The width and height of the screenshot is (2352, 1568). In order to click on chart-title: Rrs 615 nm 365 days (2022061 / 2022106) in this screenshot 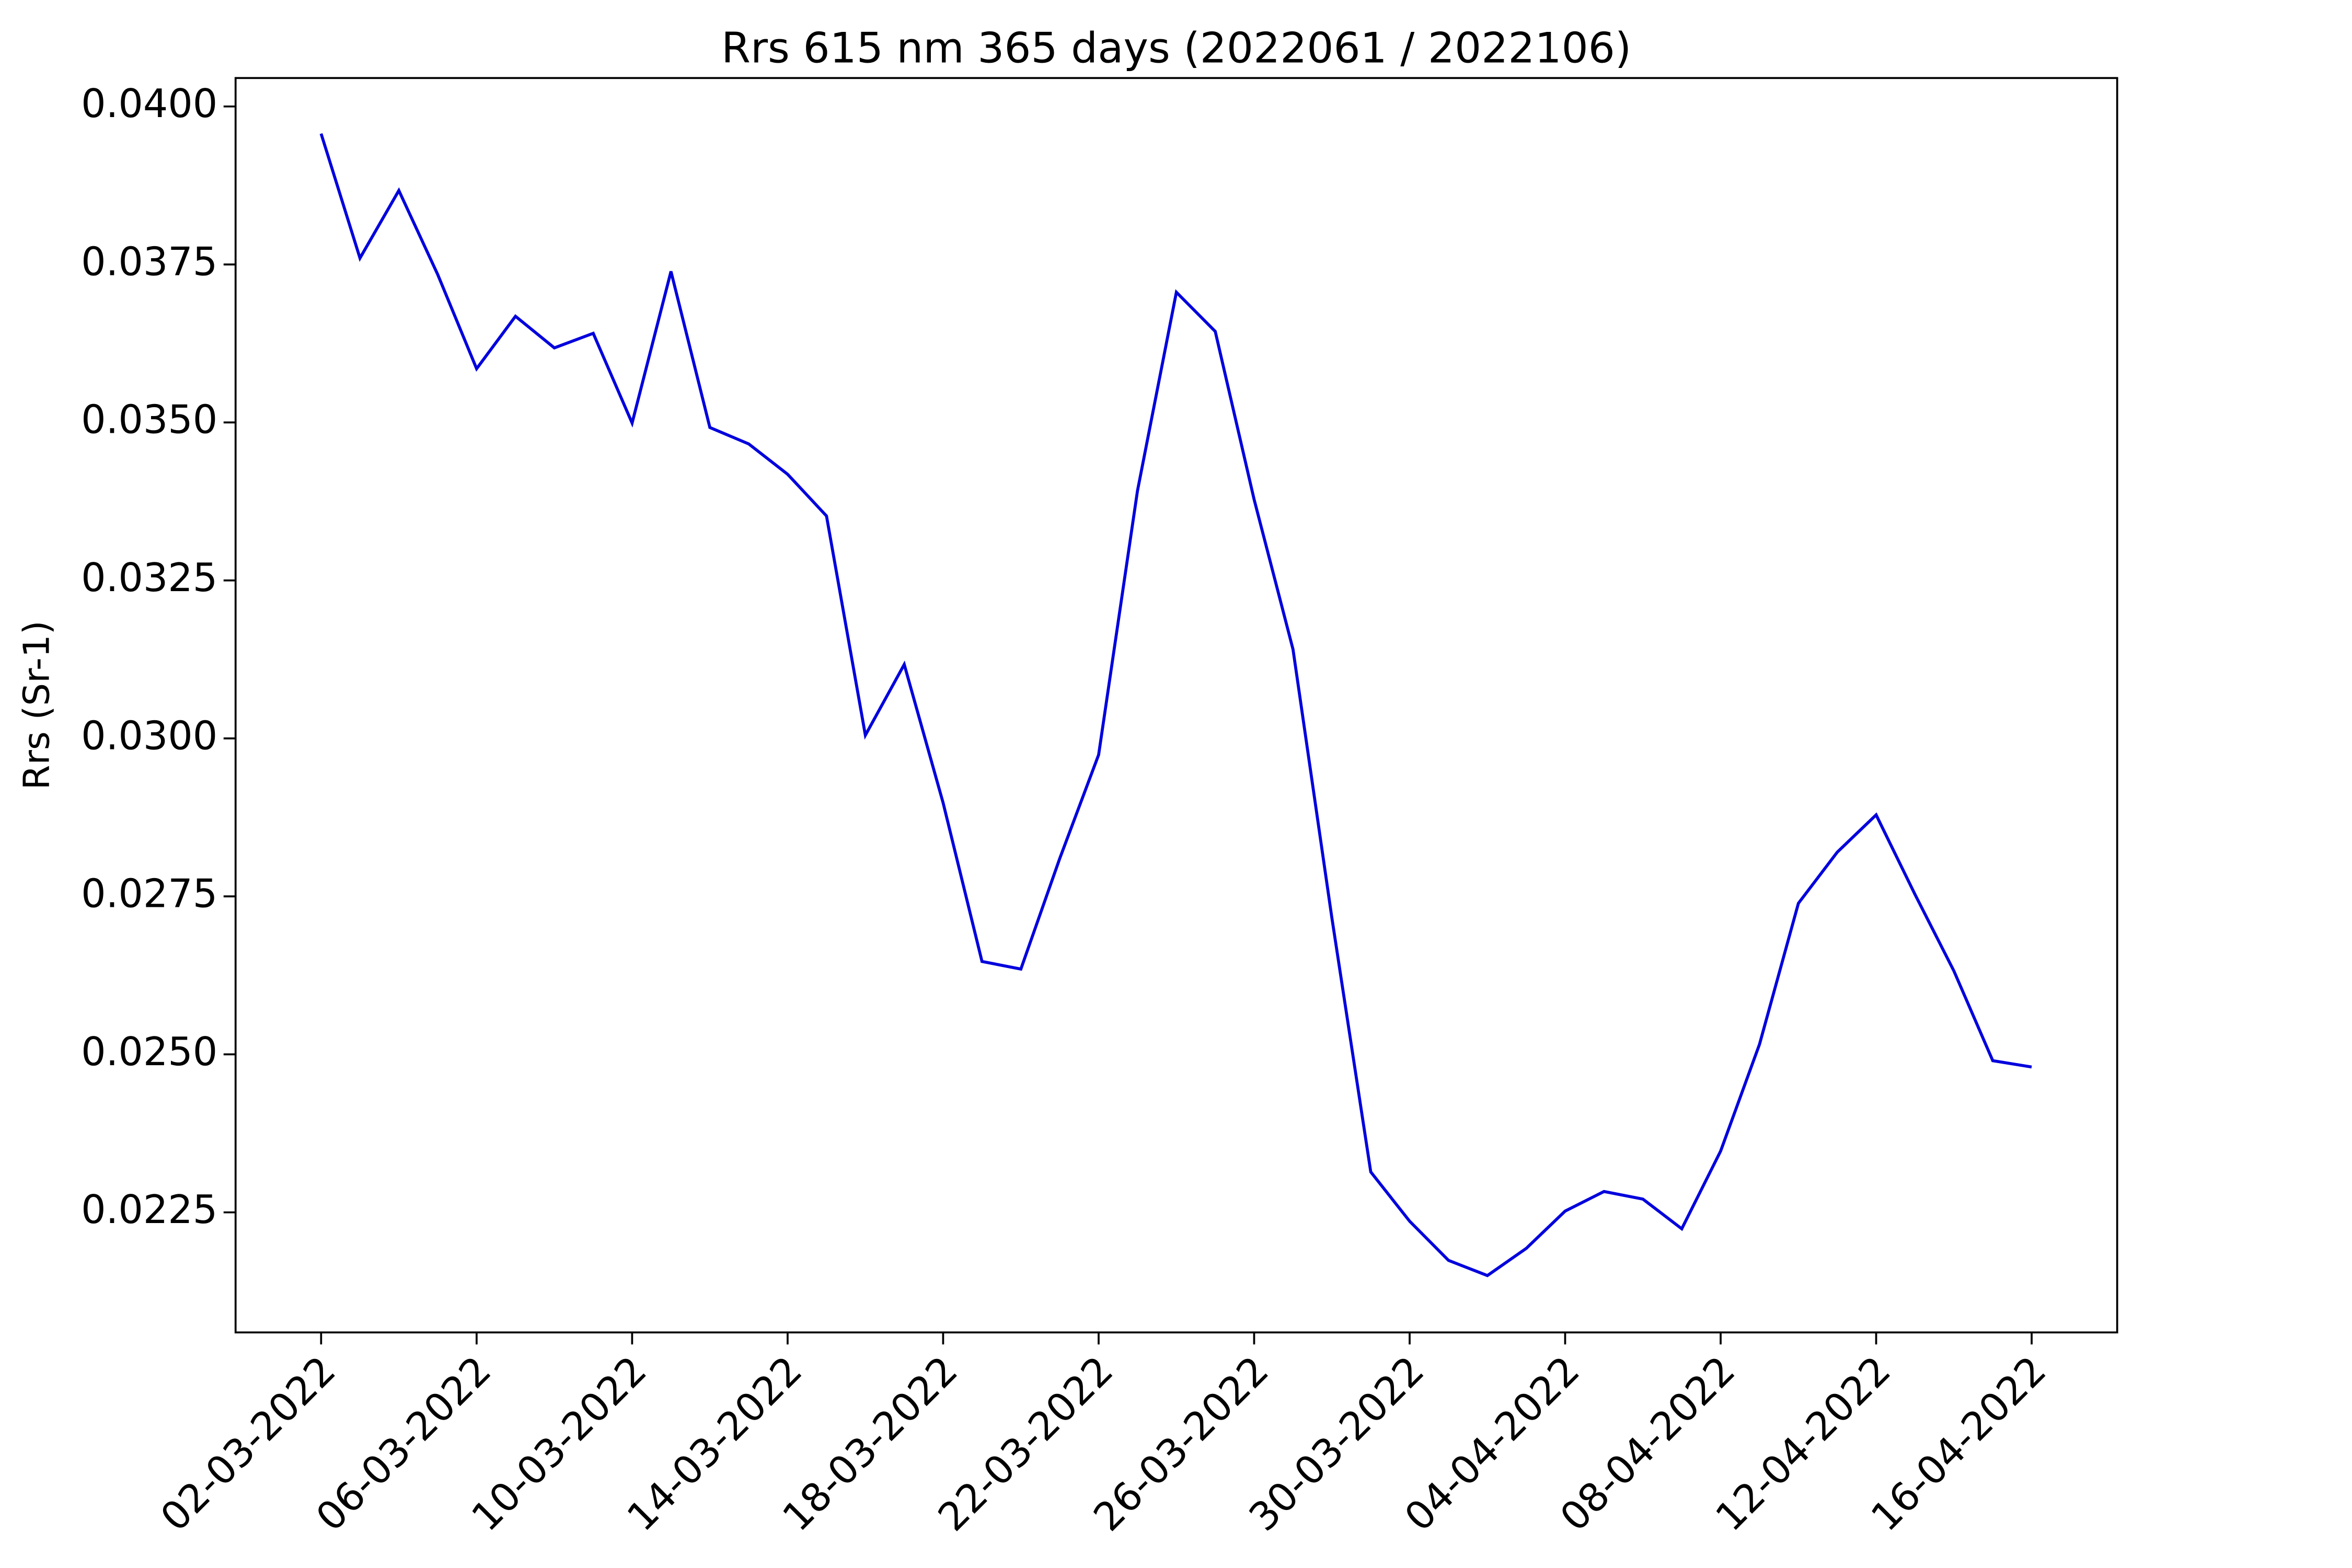, I will do `click(1176, 48)`.